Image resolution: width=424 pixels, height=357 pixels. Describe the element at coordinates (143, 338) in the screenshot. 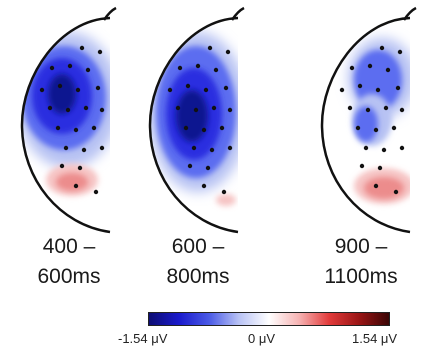

I see `colorbar-min-label: -1.54 μV` at that location.